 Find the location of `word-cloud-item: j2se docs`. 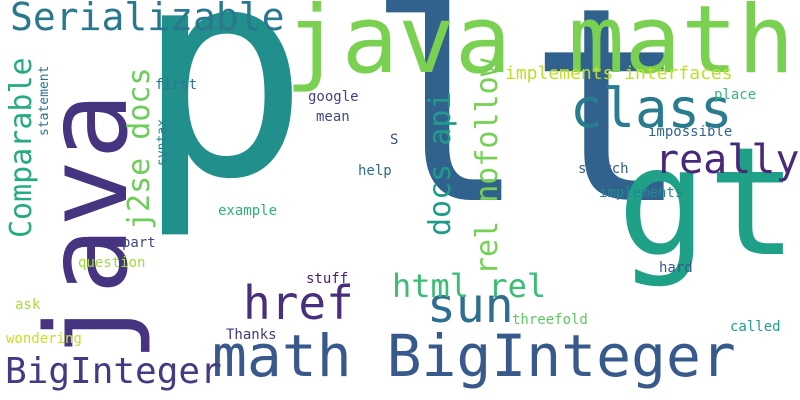

word-cloud-item: j2se docs is located at coordinates (139, 148).